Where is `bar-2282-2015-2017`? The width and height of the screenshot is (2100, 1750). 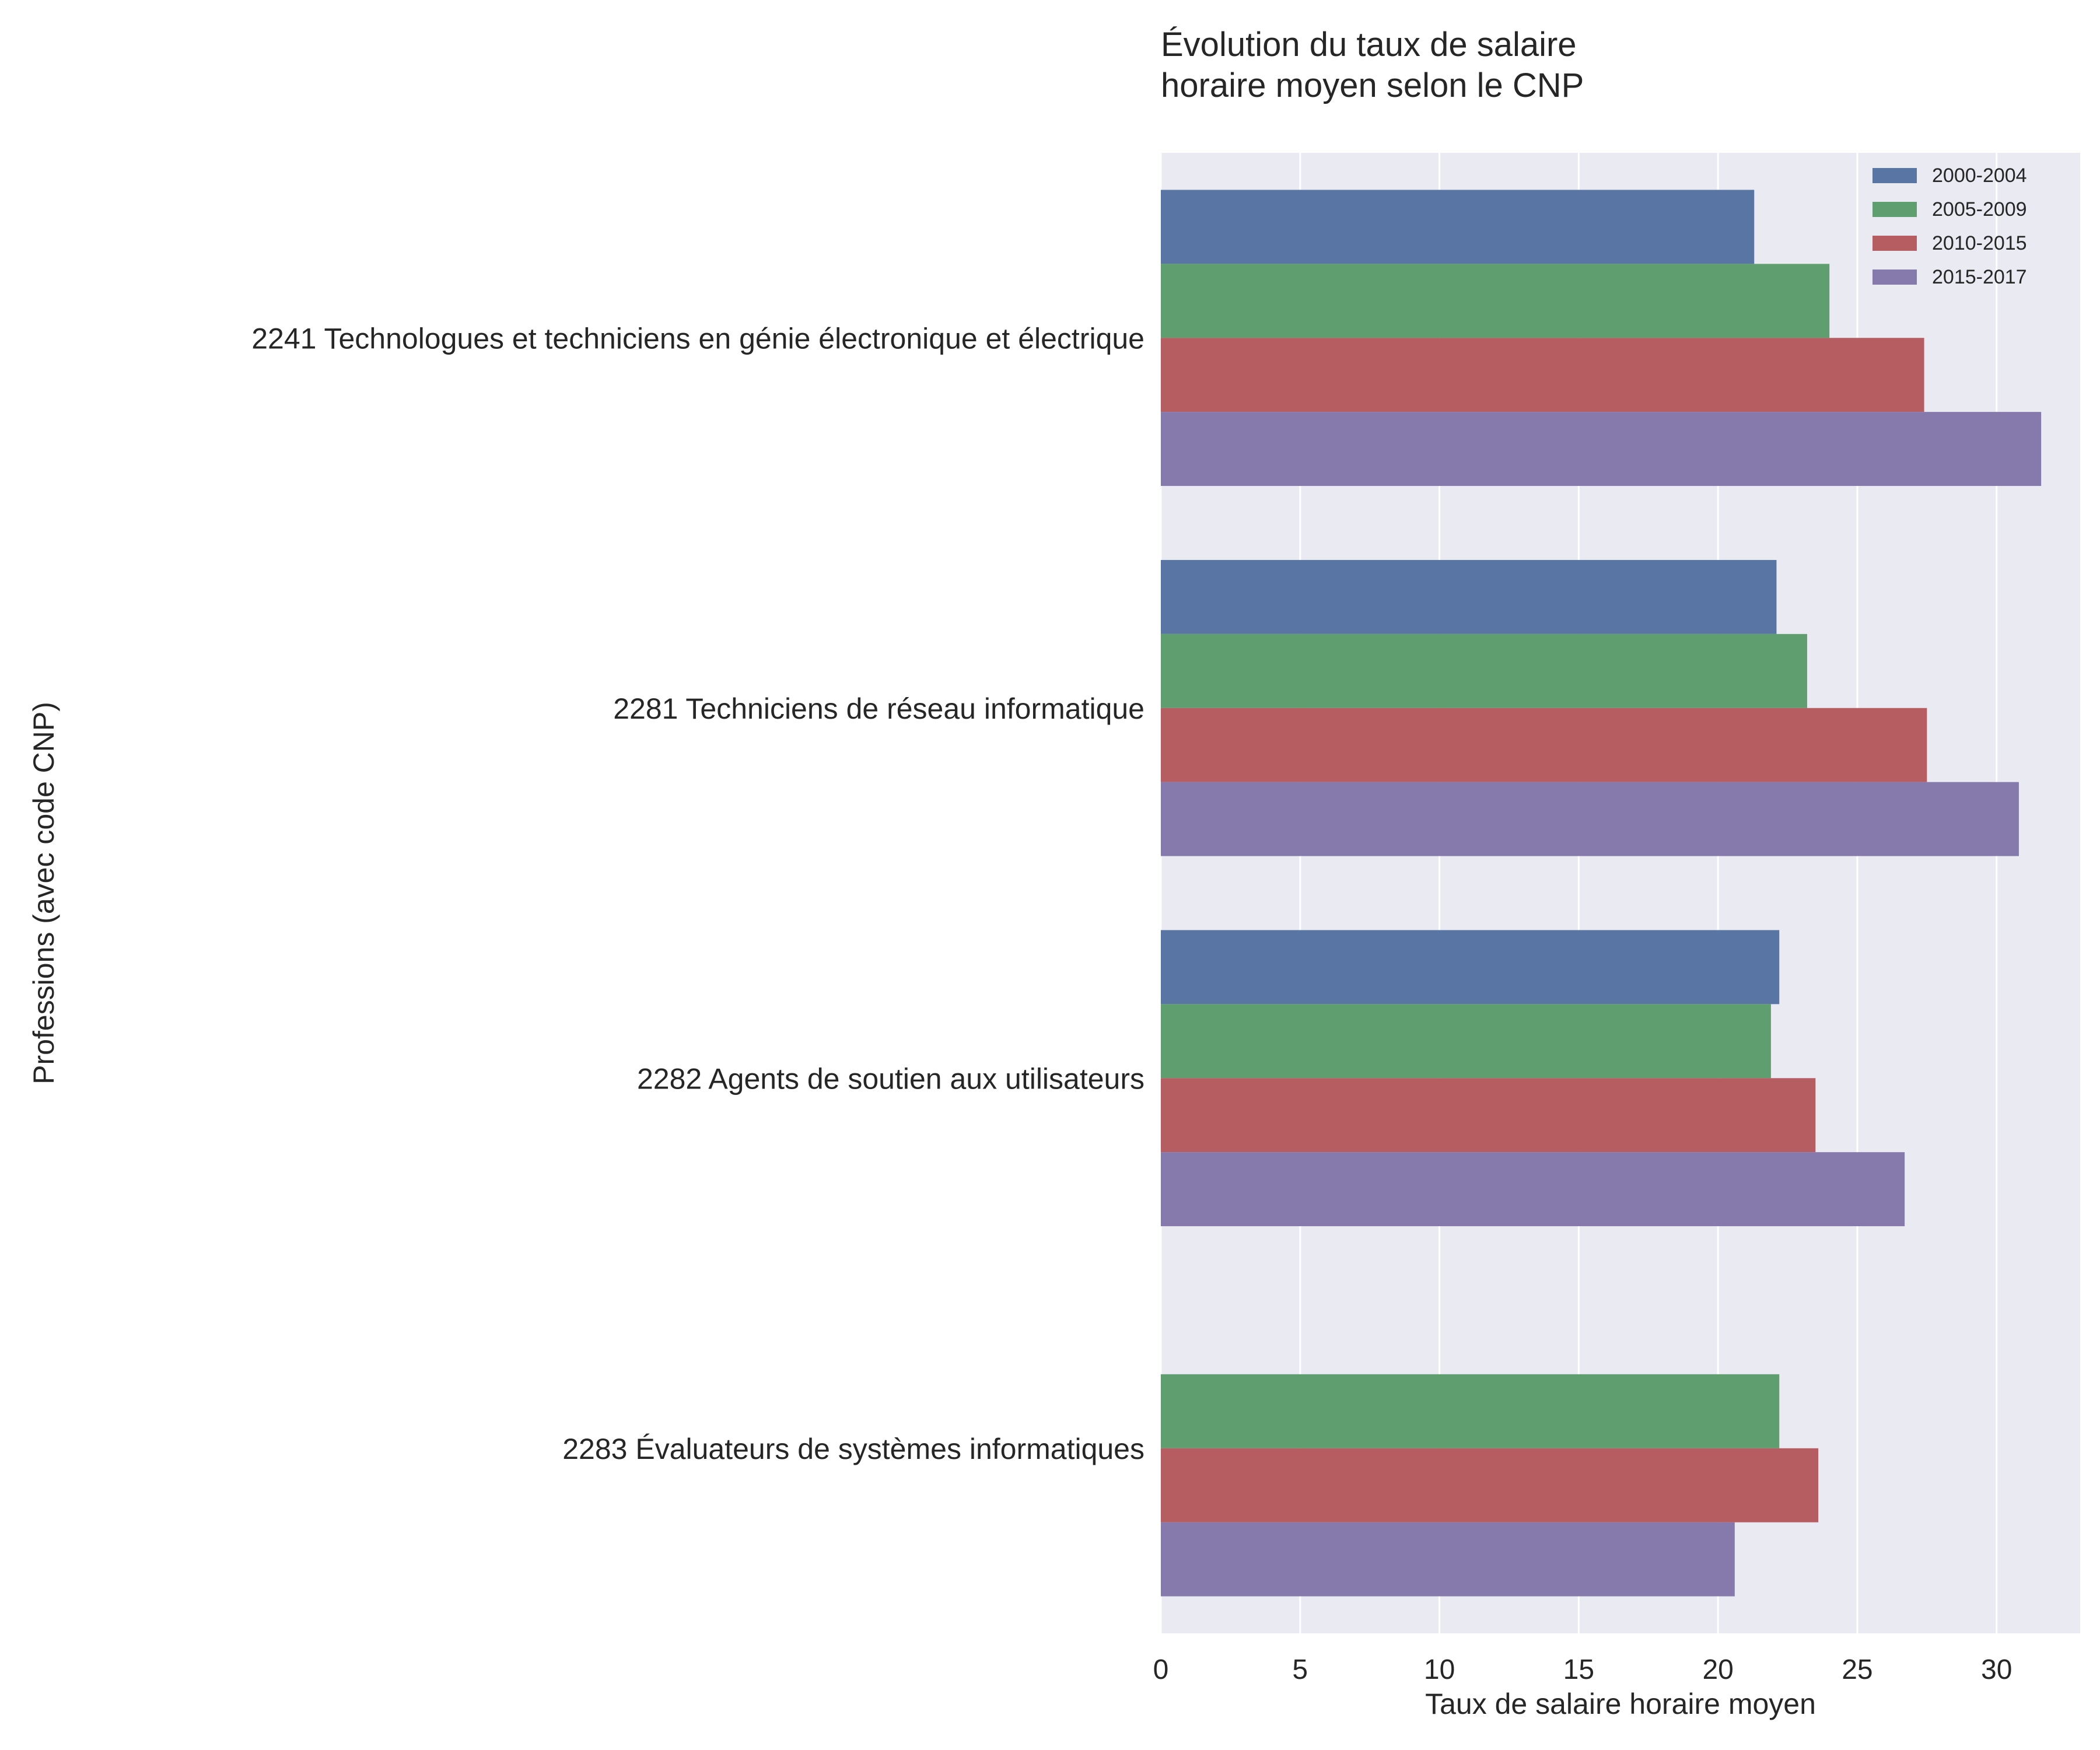 bar-2282-2015-2017 is located at coordinates (1533, 1189).